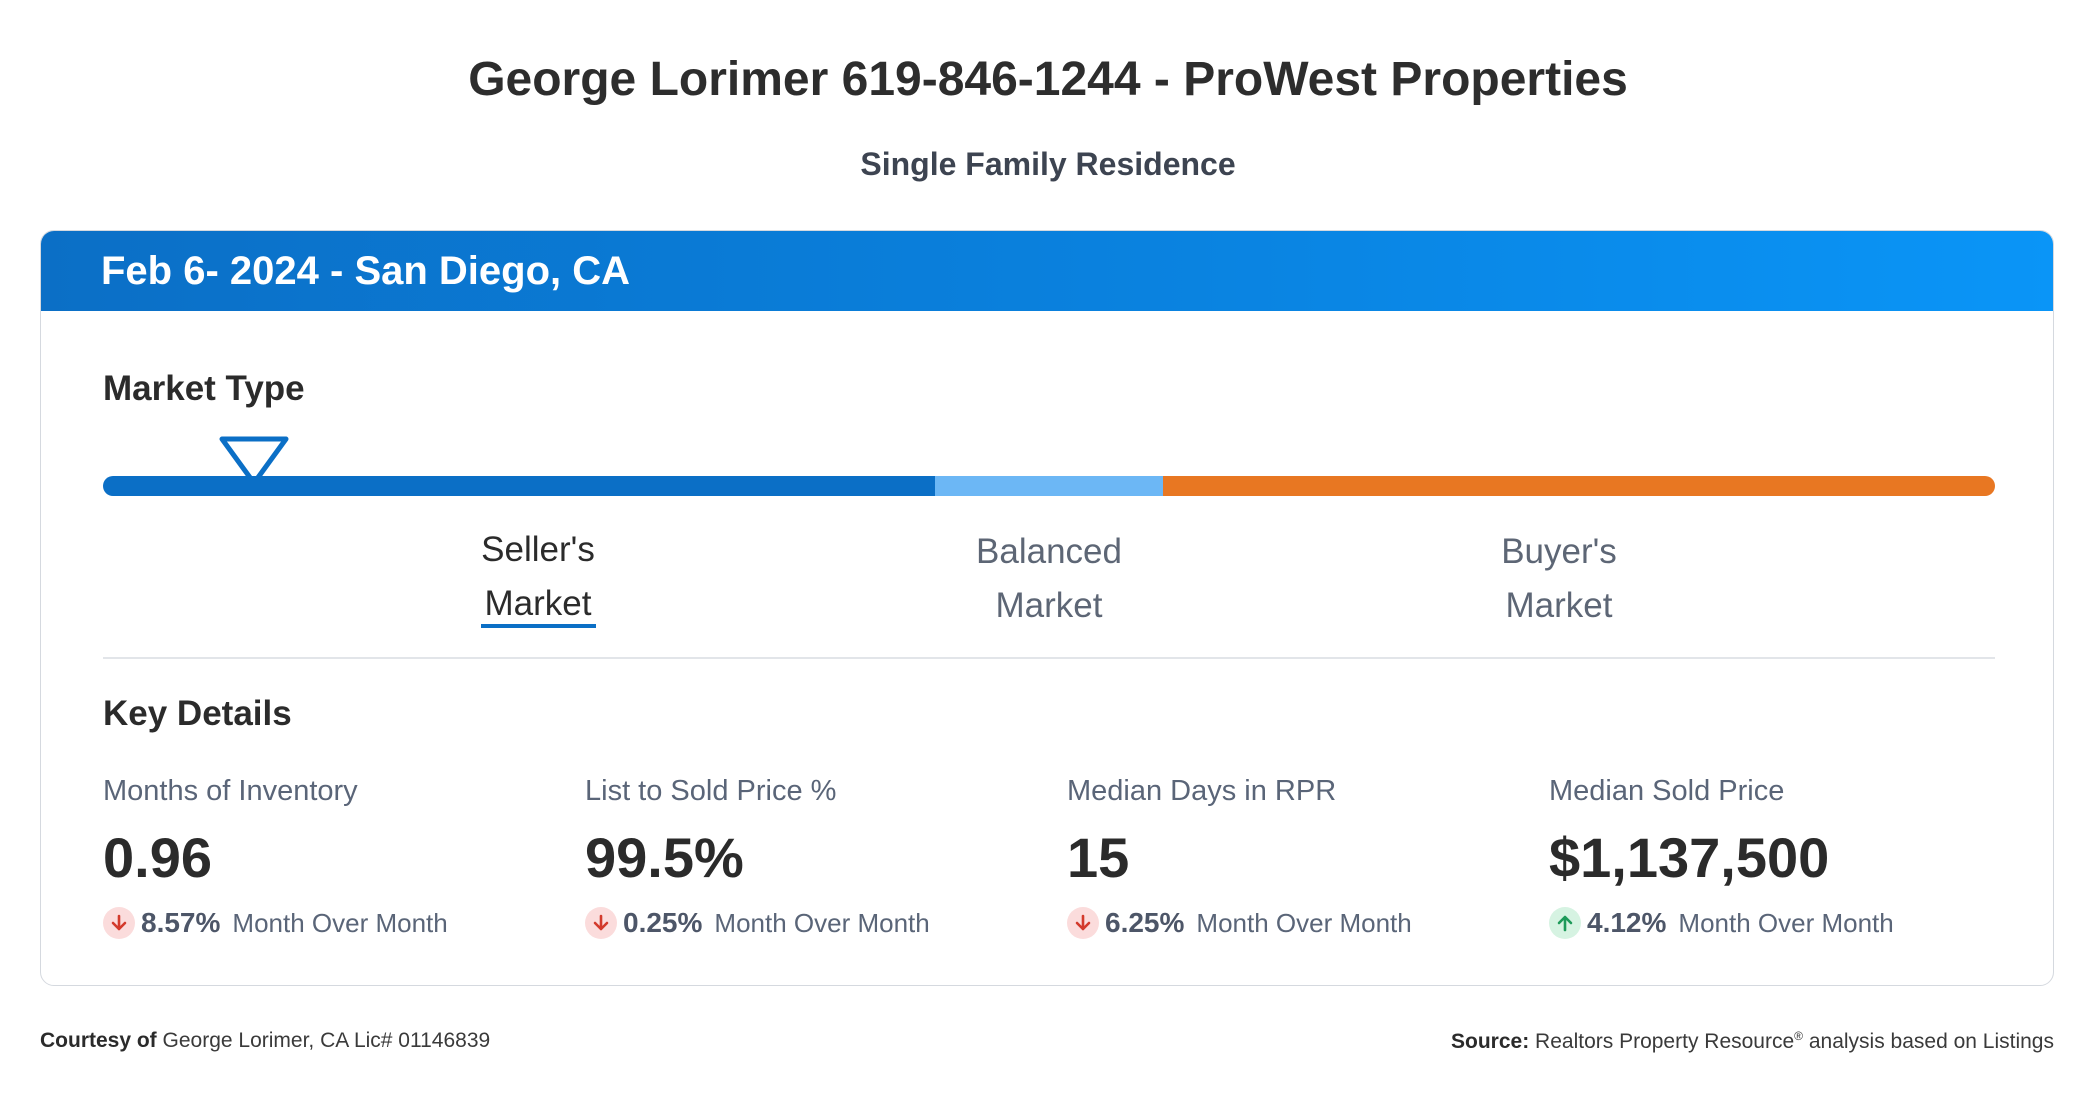  What do you see at coordinates (663, 922) in the screenshot?
I see `metric-change-percent: 0.25%` at bounding box center [663, 922].